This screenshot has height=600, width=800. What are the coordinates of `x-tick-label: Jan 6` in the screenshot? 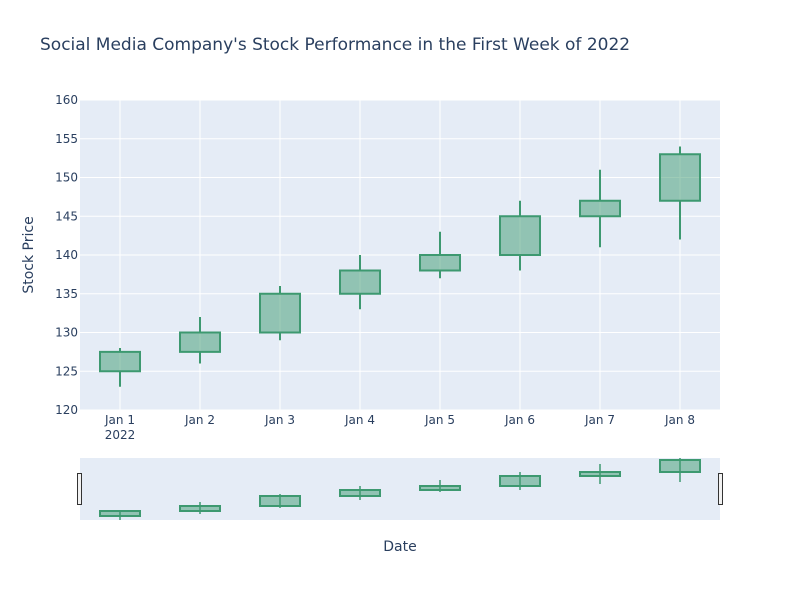 It's located at (519, 420).